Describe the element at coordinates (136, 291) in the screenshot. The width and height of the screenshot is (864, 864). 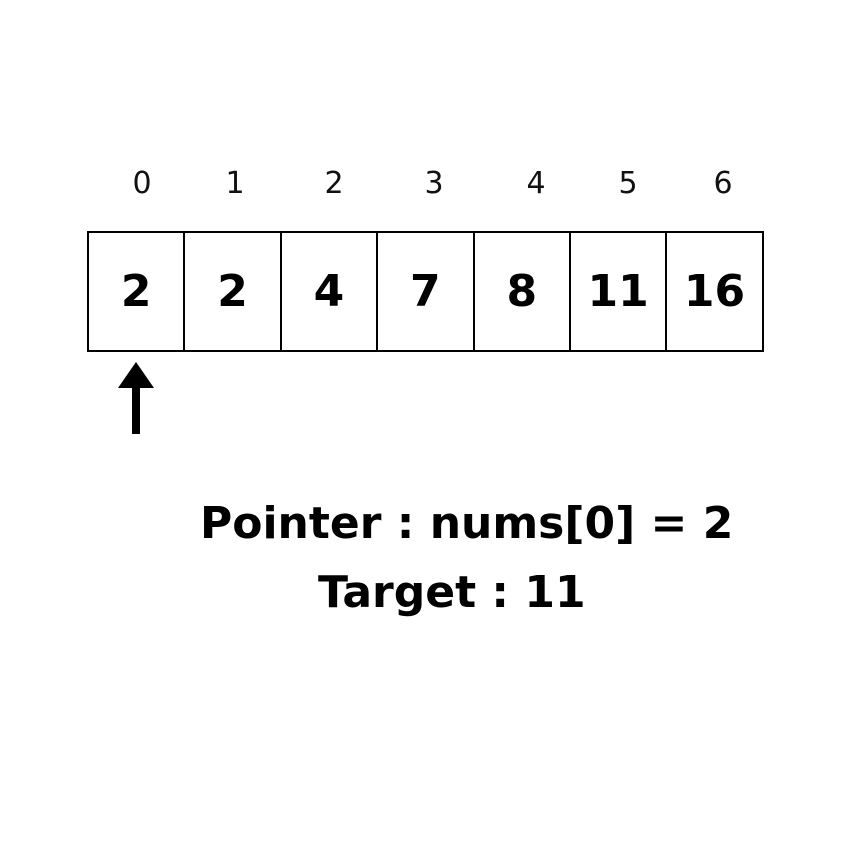
I see `array-cell-0: 2` at that location.